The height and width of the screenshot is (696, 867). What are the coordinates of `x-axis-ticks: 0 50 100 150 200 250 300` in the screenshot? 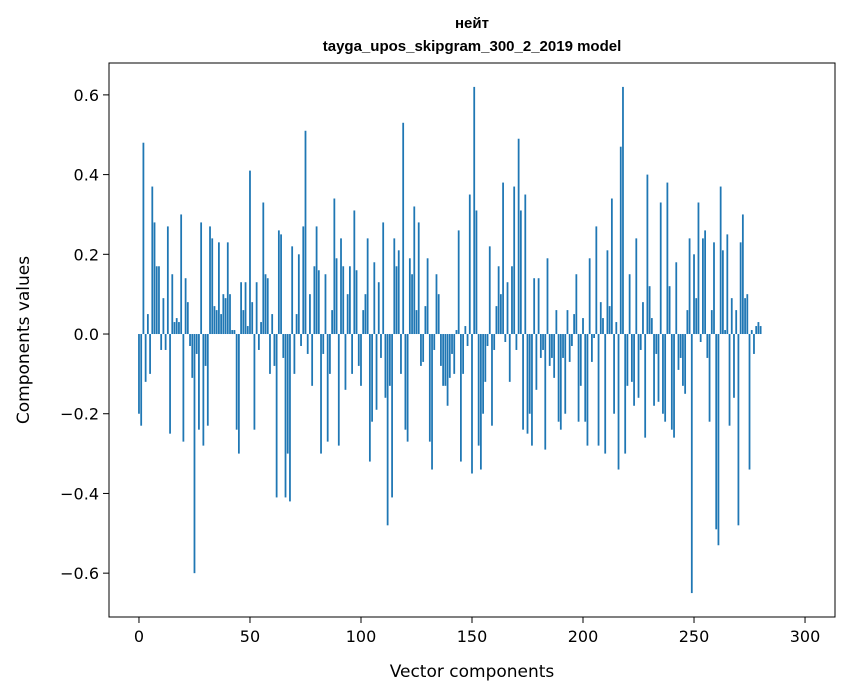 It's located at (477, 631).